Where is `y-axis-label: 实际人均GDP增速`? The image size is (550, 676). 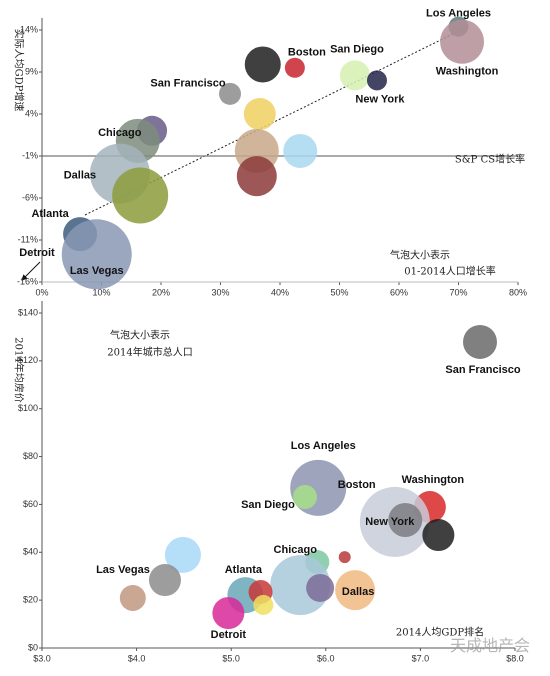
y-axis-label: 实际人均GDP增速 is located at coordinates (19, 70).